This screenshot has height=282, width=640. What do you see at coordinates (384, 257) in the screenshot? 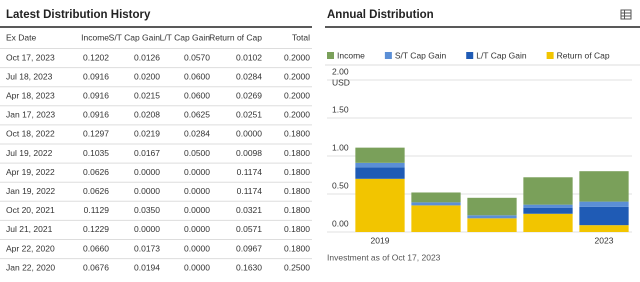
I see `footnote: Investment as of Oct 17, 2023` at bounding box center [384, 257].